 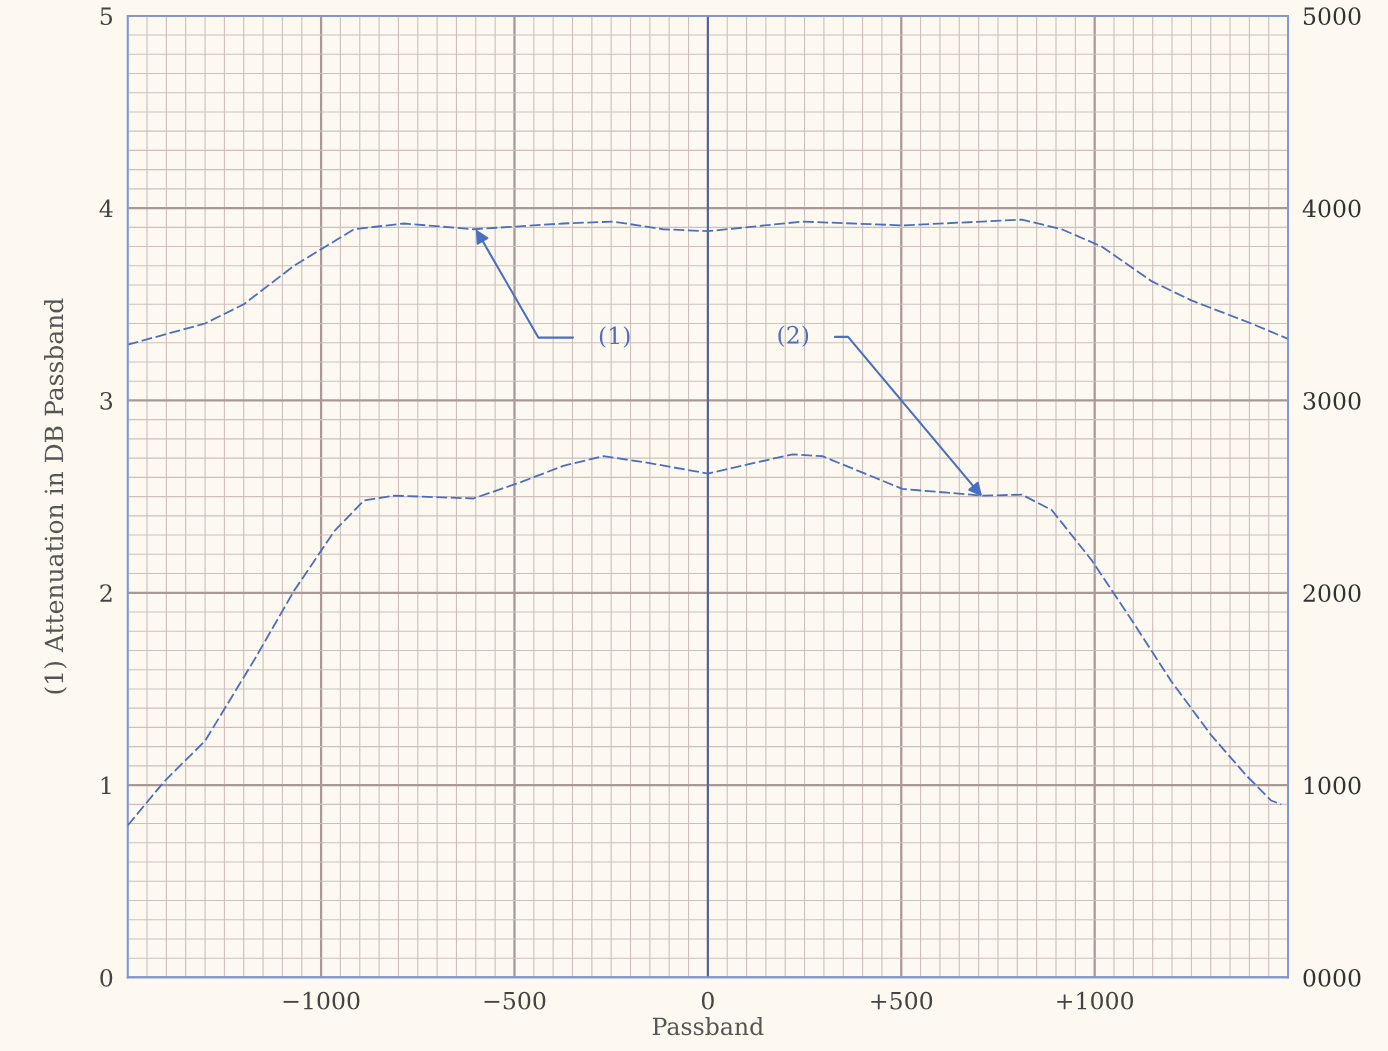 I want to click on y2-tick-label: 5000, so click(x=1332, y=16).